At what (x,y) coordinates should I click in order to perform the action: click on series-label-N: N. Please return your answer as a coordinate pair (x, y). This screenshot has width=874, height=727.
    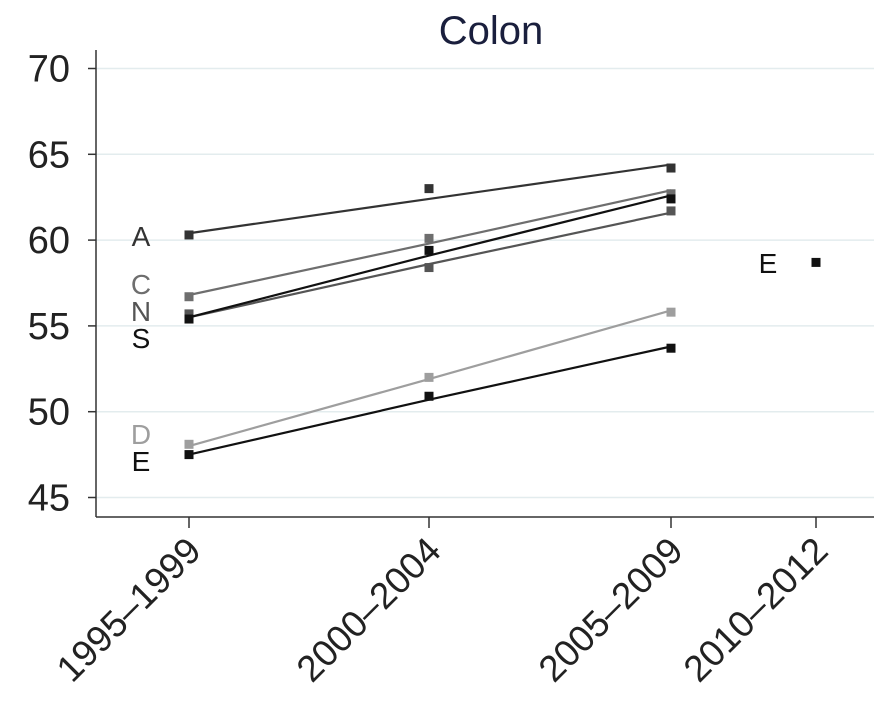
    Looking at the image, I should click on (141, 311).